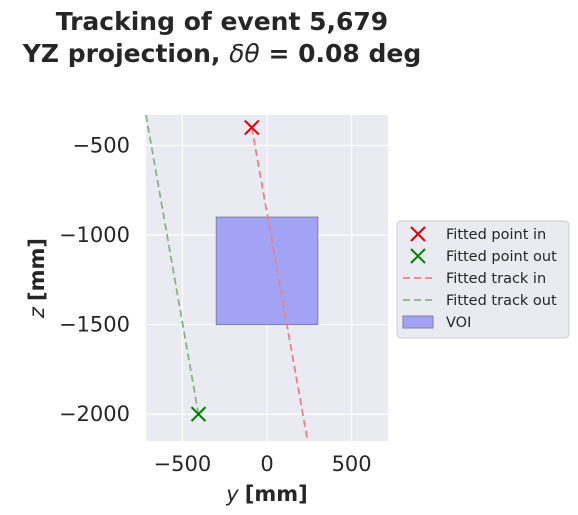  I want to click on y-tick-label: −500, so click(101, 145).